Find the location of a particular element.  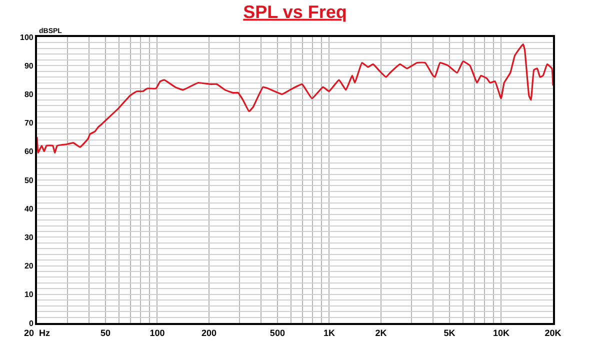

chart-title: SPL vs Freq is located at coordinates (295, 12).